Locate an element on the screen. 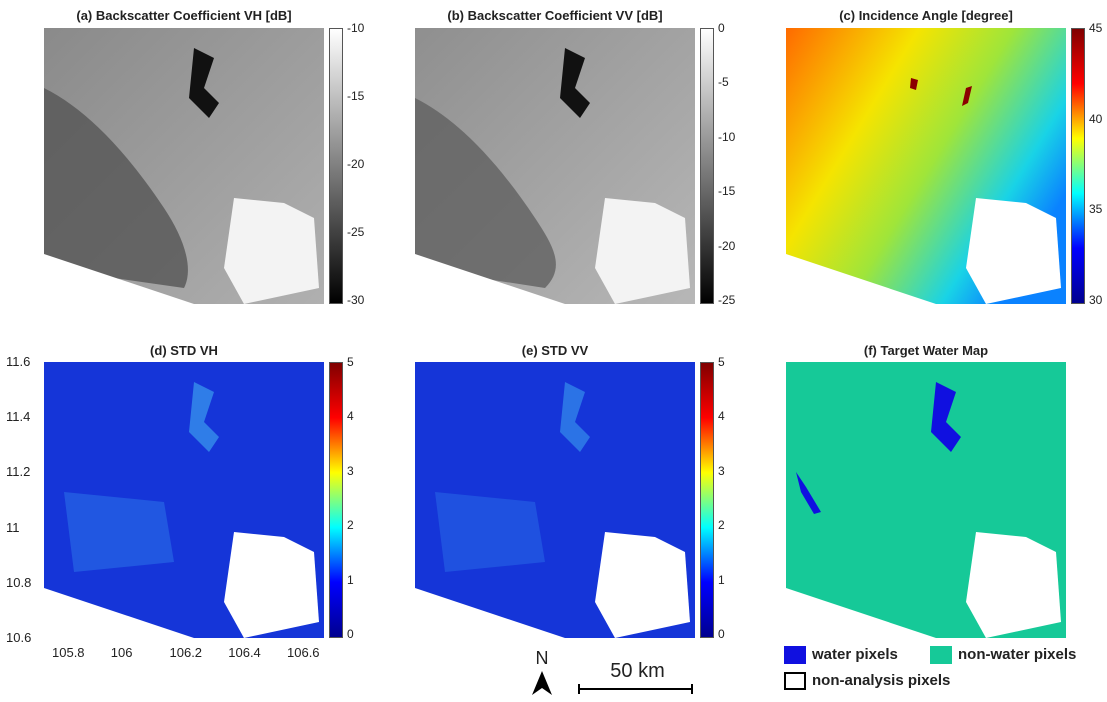  panel-a-colorbar is located at coordinates (336, 166).